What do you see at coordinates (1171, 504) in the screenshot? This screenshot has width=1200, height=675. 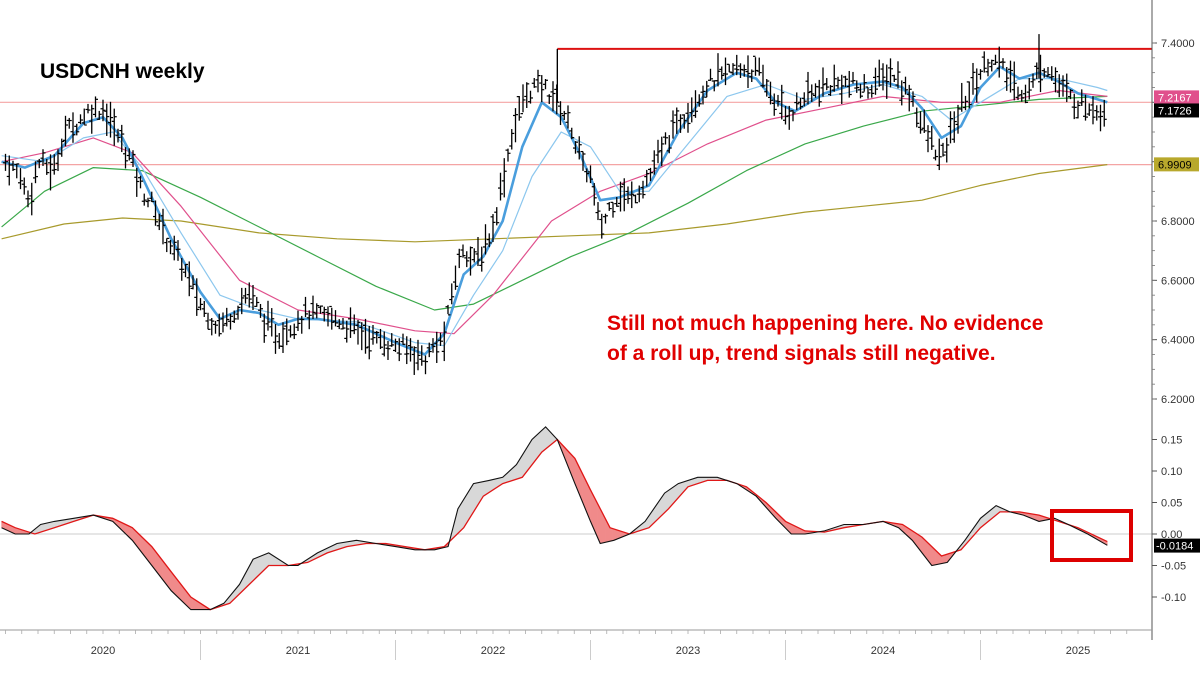 I see `osc-tick-label: 0.05` at bounding box center [1171, 504].